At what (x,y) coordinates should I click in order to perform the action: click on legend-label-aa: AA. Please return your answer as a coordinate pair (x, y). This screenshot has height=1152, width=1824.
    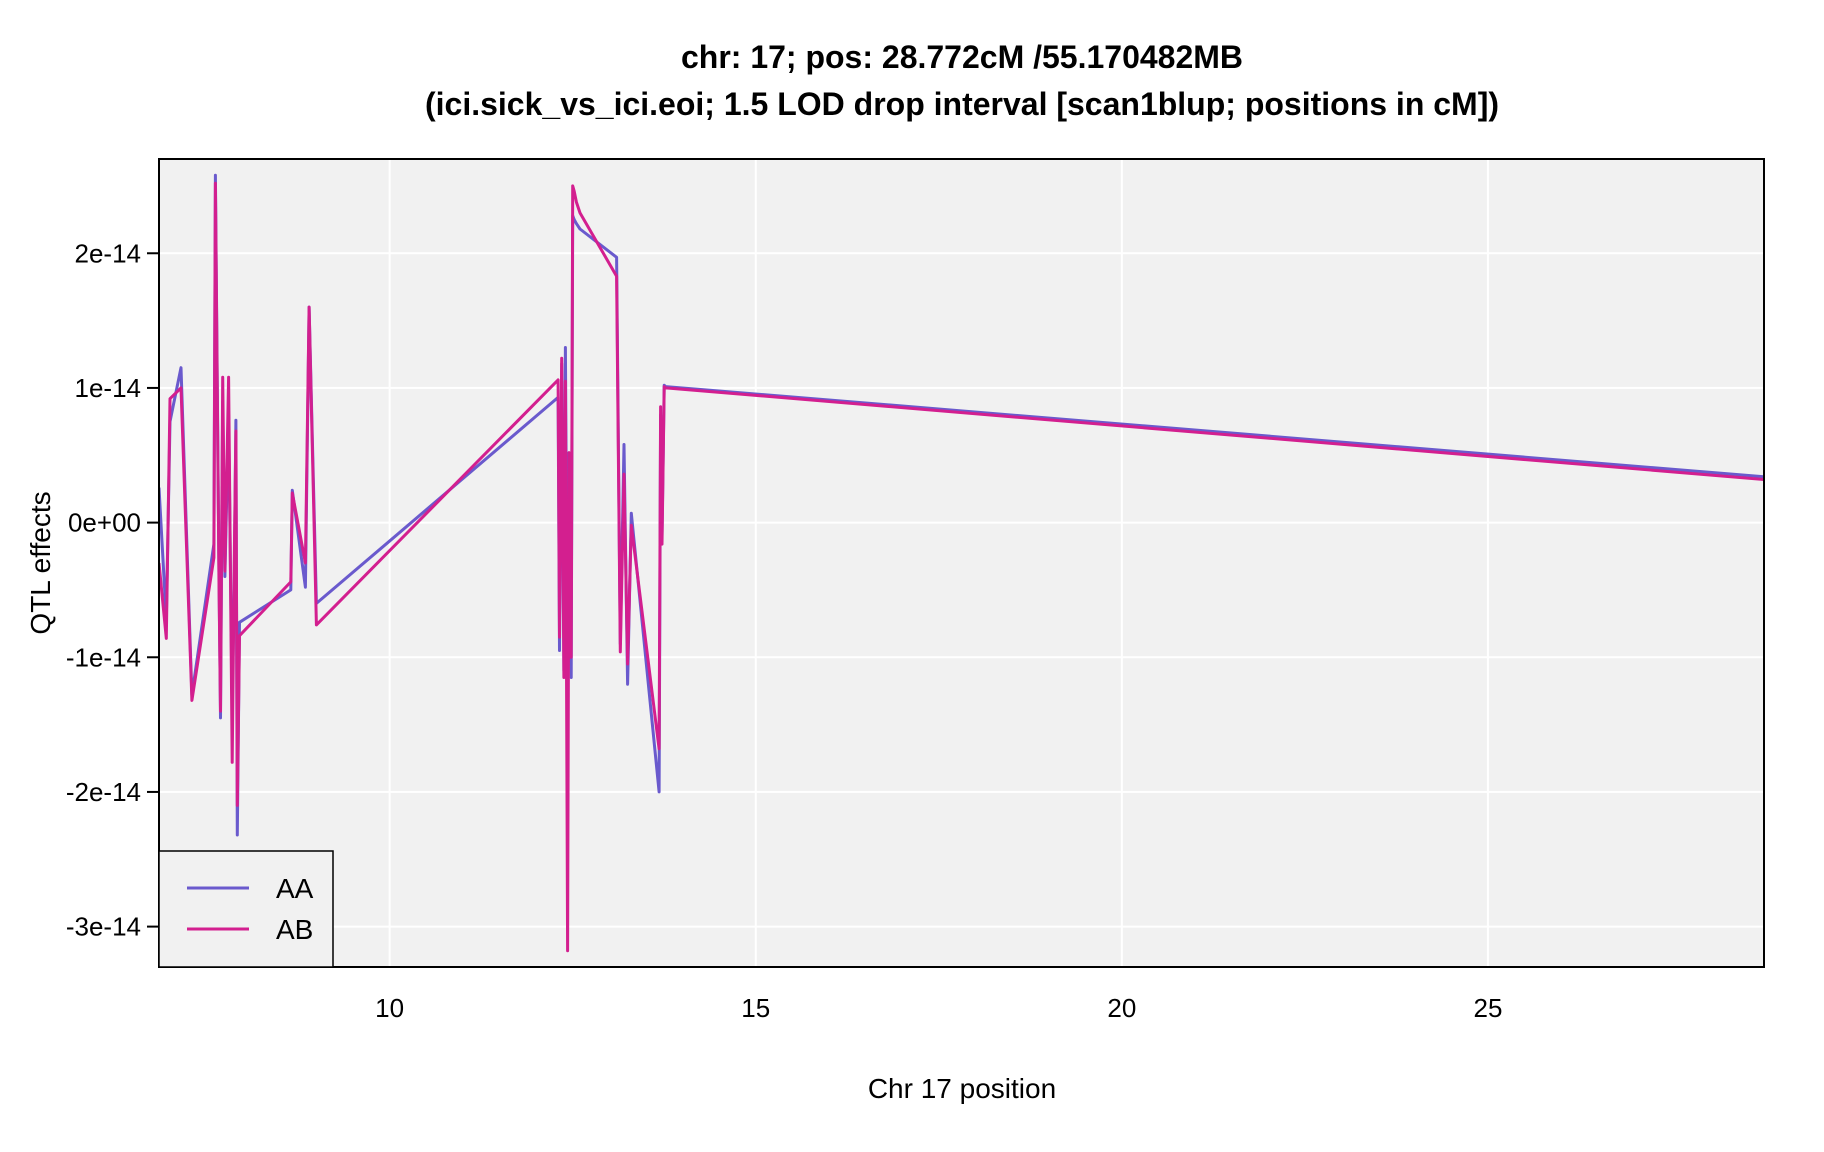
    Looking at the image, I should click on (295, 888).